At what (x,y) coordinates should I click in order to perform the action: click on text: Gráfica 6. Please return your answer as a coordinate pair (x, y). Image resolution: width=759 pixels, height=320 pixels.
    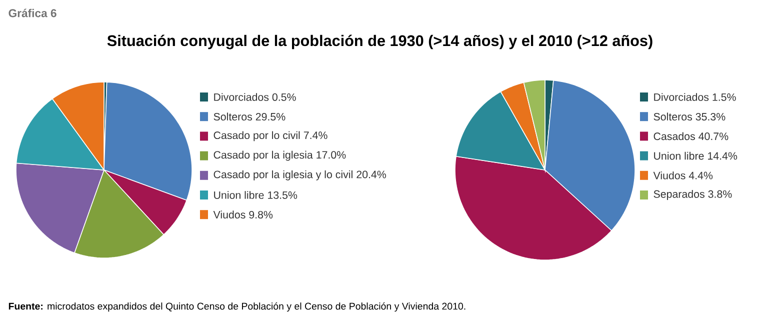
    Looking at the image, I should click on (32, 13).